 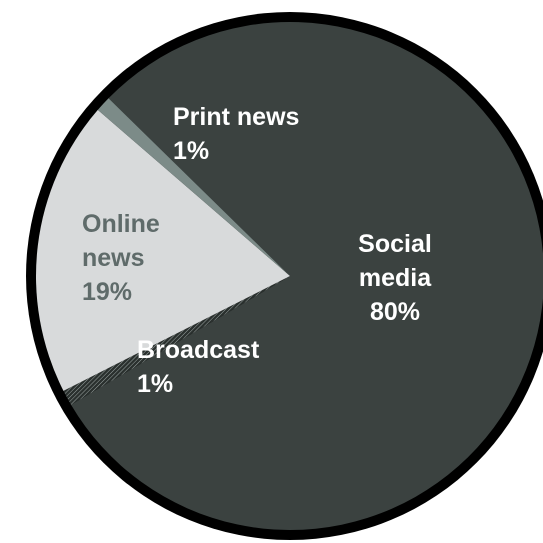 I want to click on pie-slice-broadcast, so click(x=177, y=340).